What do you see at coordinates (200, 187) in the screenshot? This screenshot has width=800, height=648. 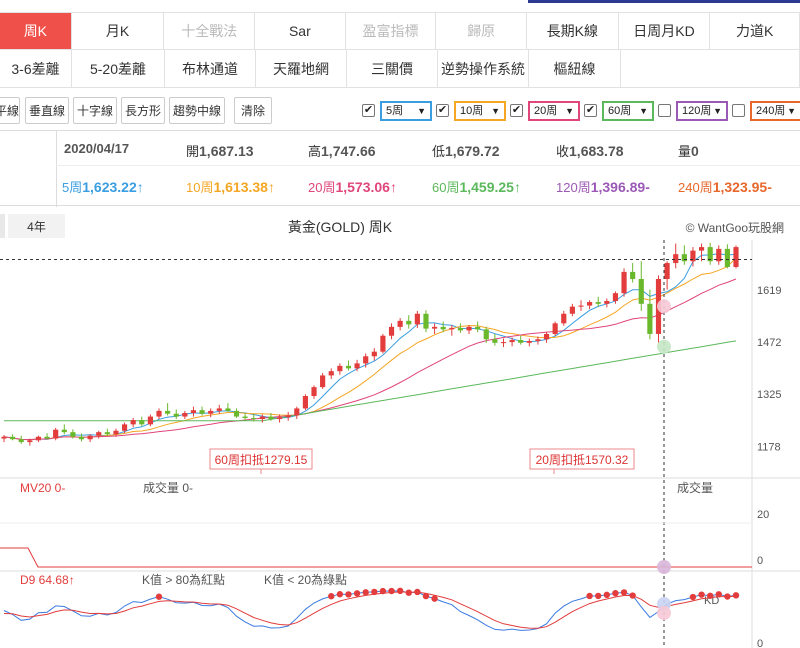 I see `ma10-label: 10周` at bounding box center [200, 187].